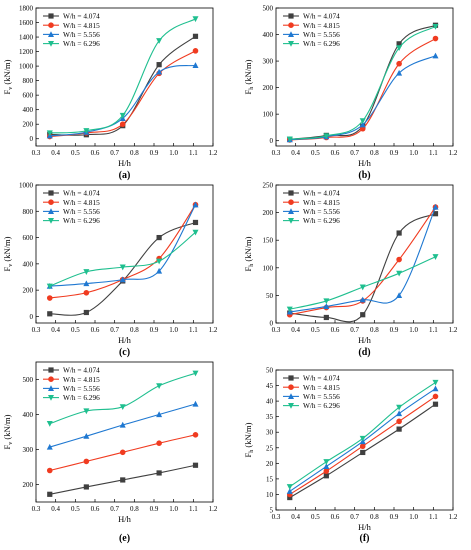  I want to click on x-tick-label: 0.7, so click(354, 517).